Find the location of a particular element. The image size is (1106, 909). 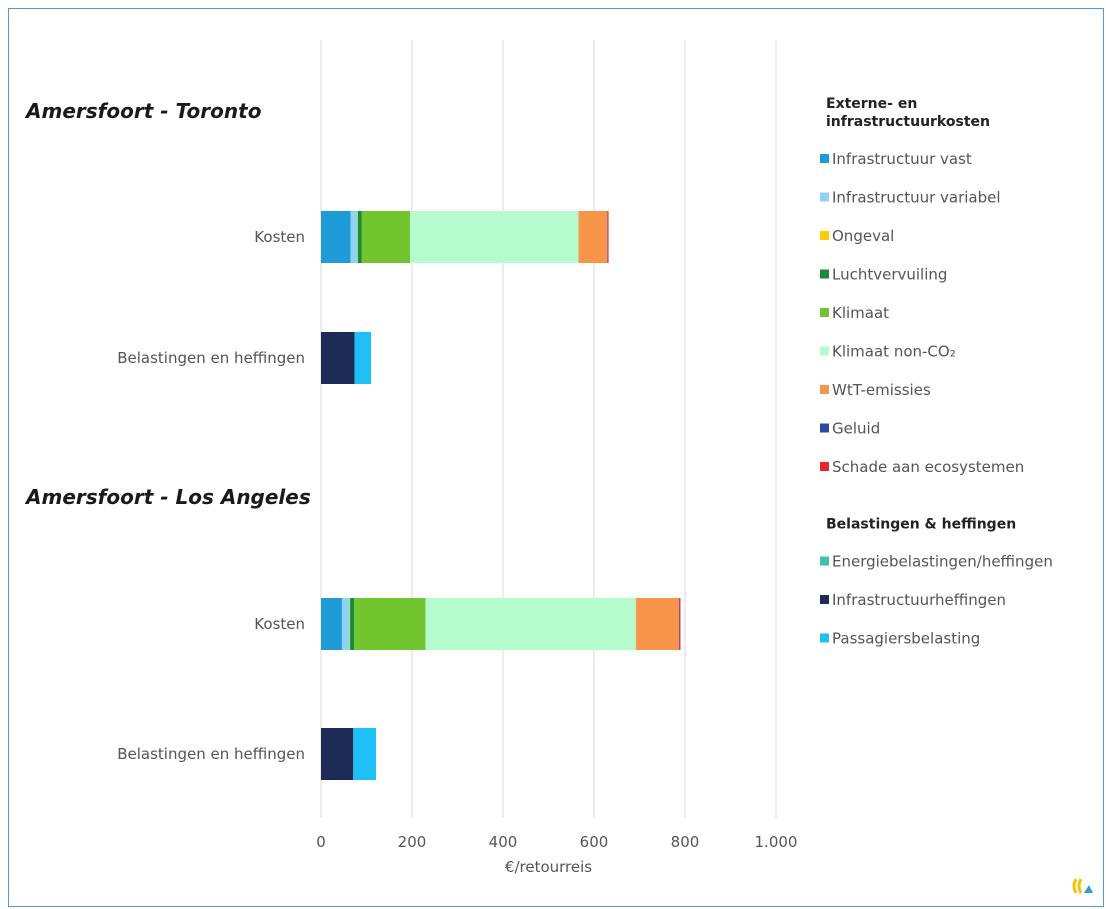

legend-label-infrastructuur-vast: Infrastructuur vast is located at coordinates (902, 159).